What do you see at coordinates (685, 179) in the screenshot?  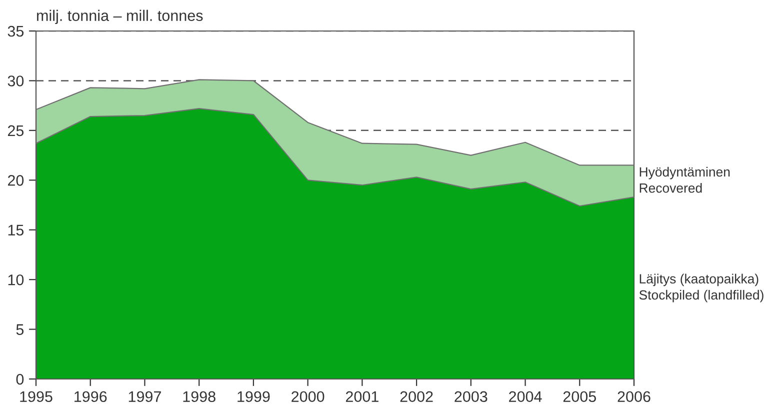 I see `series-label: Hyödyntäminen Recovered` at bounding box center [685, 179].